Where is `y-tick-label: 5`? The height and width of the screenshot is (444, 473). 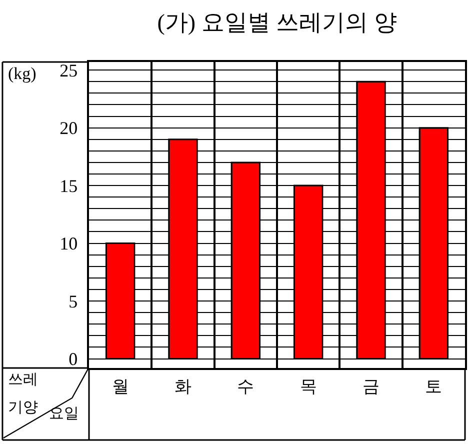 y-tick-label: 5 is located at coordinates (73, 301).